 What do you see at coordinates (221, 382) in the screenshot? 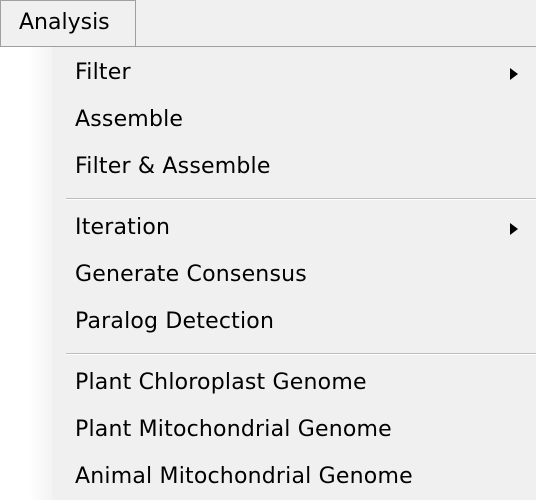
I see `menu-item-label: Plant Chloroplast Genome` at bounding box center [221, 382].